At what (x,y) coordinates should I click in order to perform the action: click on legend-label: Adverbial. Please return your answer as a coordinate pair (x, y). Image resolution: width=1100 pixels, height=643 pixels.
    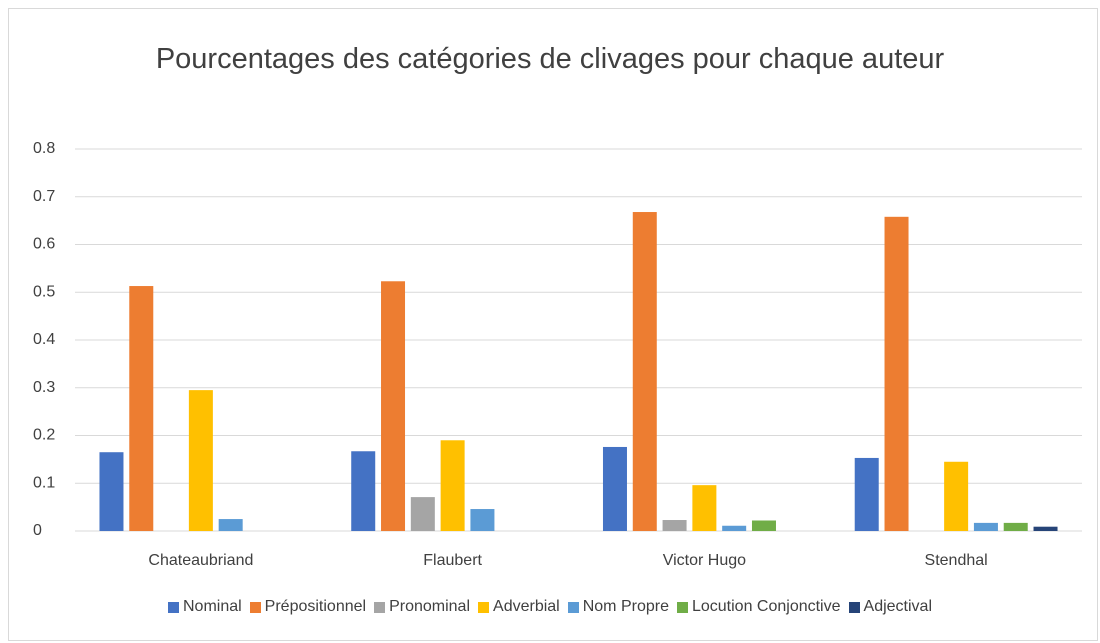
    Looking at the image, I should click on (526, 606).